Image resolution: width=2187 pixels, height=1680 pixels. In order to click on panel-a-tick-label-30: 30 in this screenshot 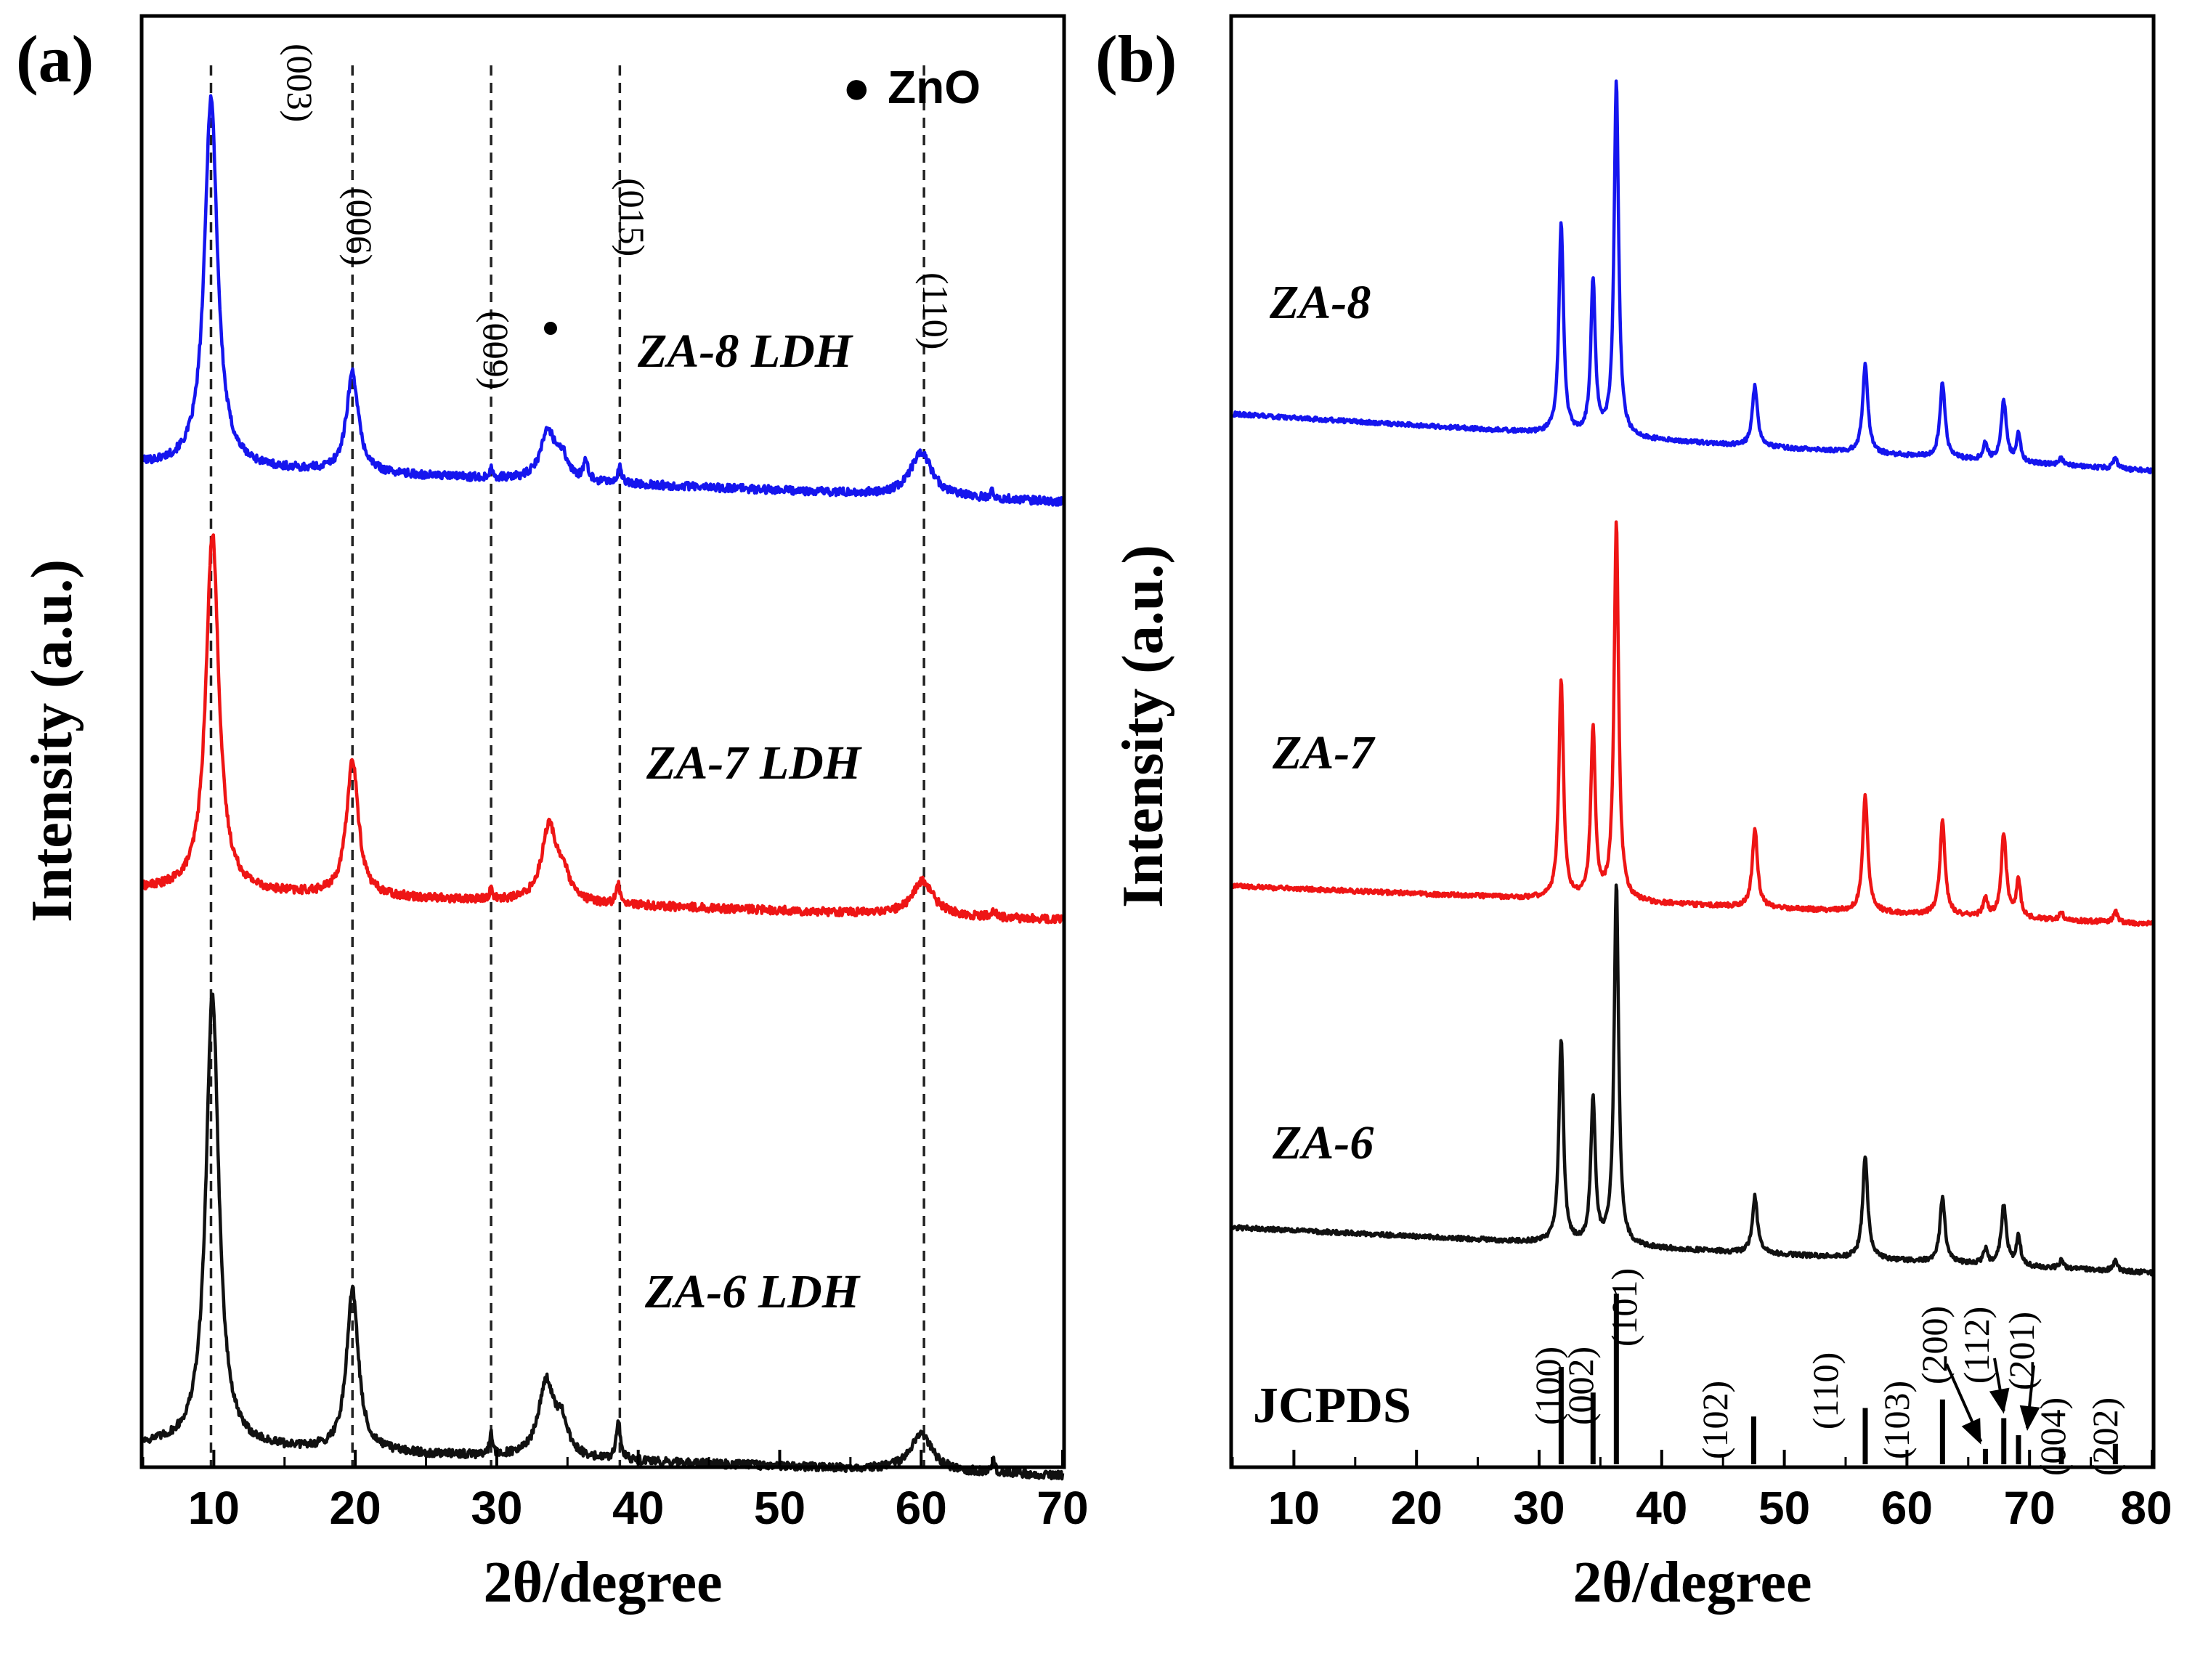, I will do `click(496, 1508)`.